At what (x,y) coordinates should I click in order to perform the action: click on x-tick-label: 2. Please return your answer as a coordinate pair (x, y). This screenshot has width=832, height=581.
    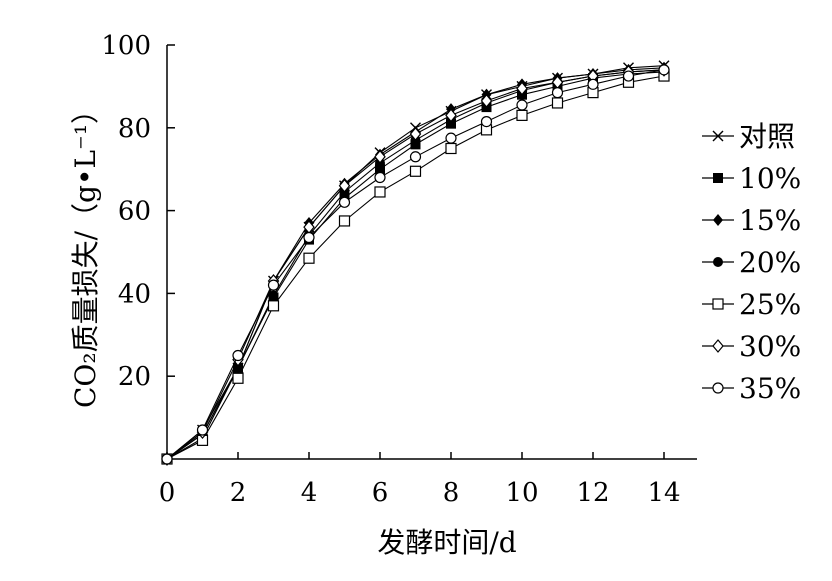
    Looking at the image, I should click on (238, 493).